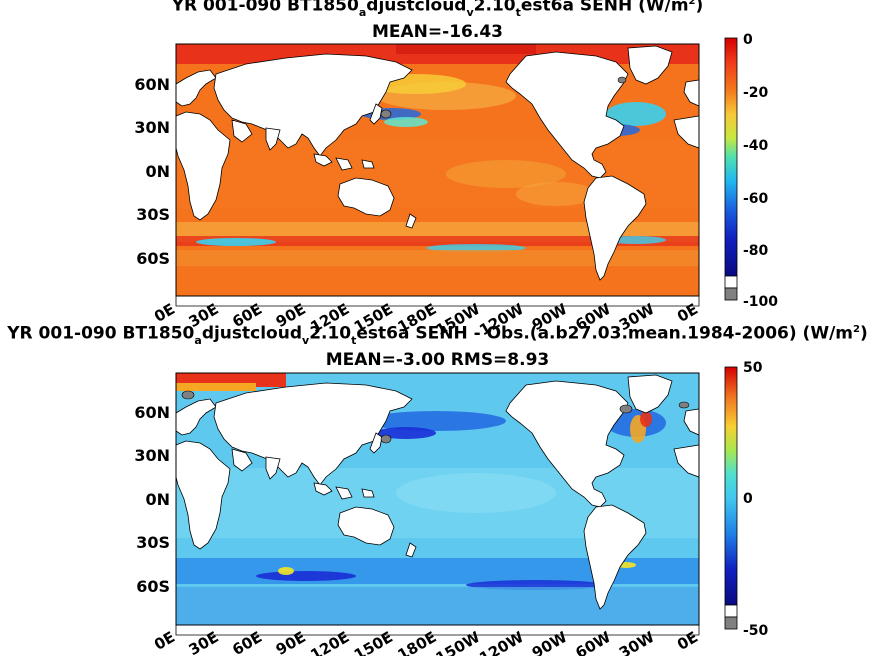 The image size is (875, 656). What do you see at coordinates (153, 542) in the screenshot?
I see `panel2-ytick-30s: 30S` at bounding box center [153, 542].